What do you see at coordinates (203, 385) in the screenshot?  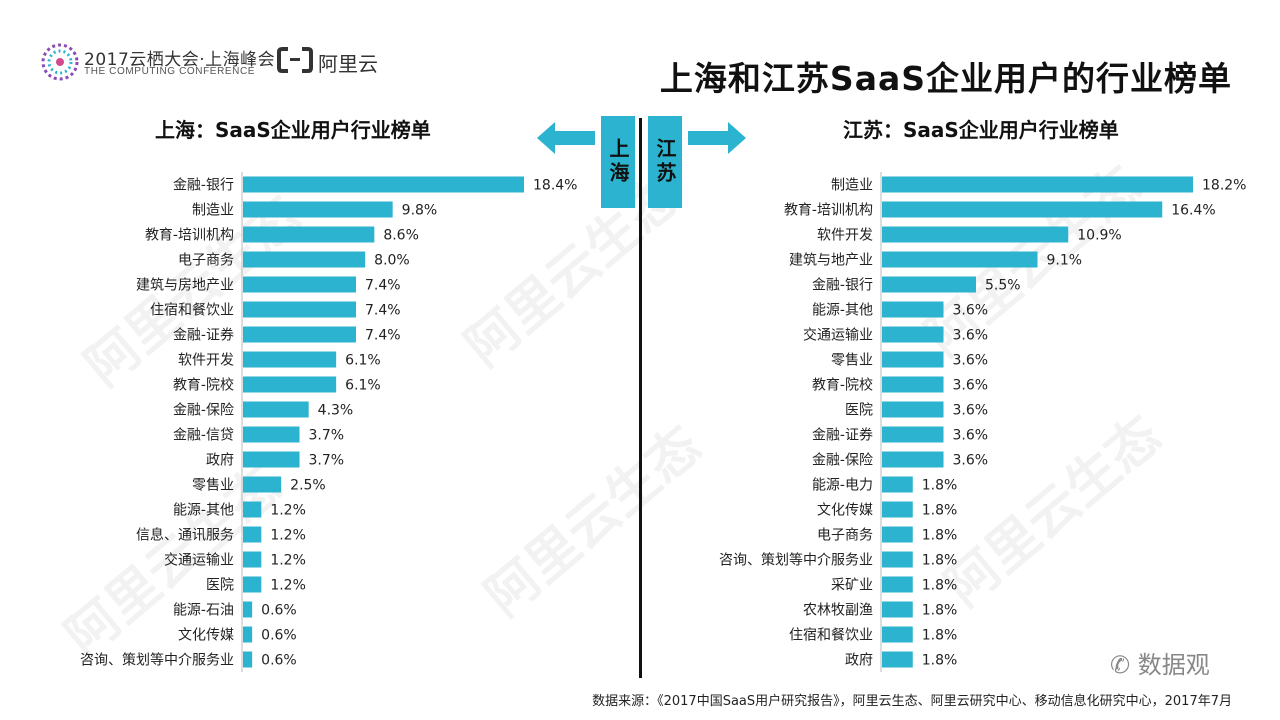 I see `shanghai-category-label: 教育-院校` at bounding box center [203, 385].